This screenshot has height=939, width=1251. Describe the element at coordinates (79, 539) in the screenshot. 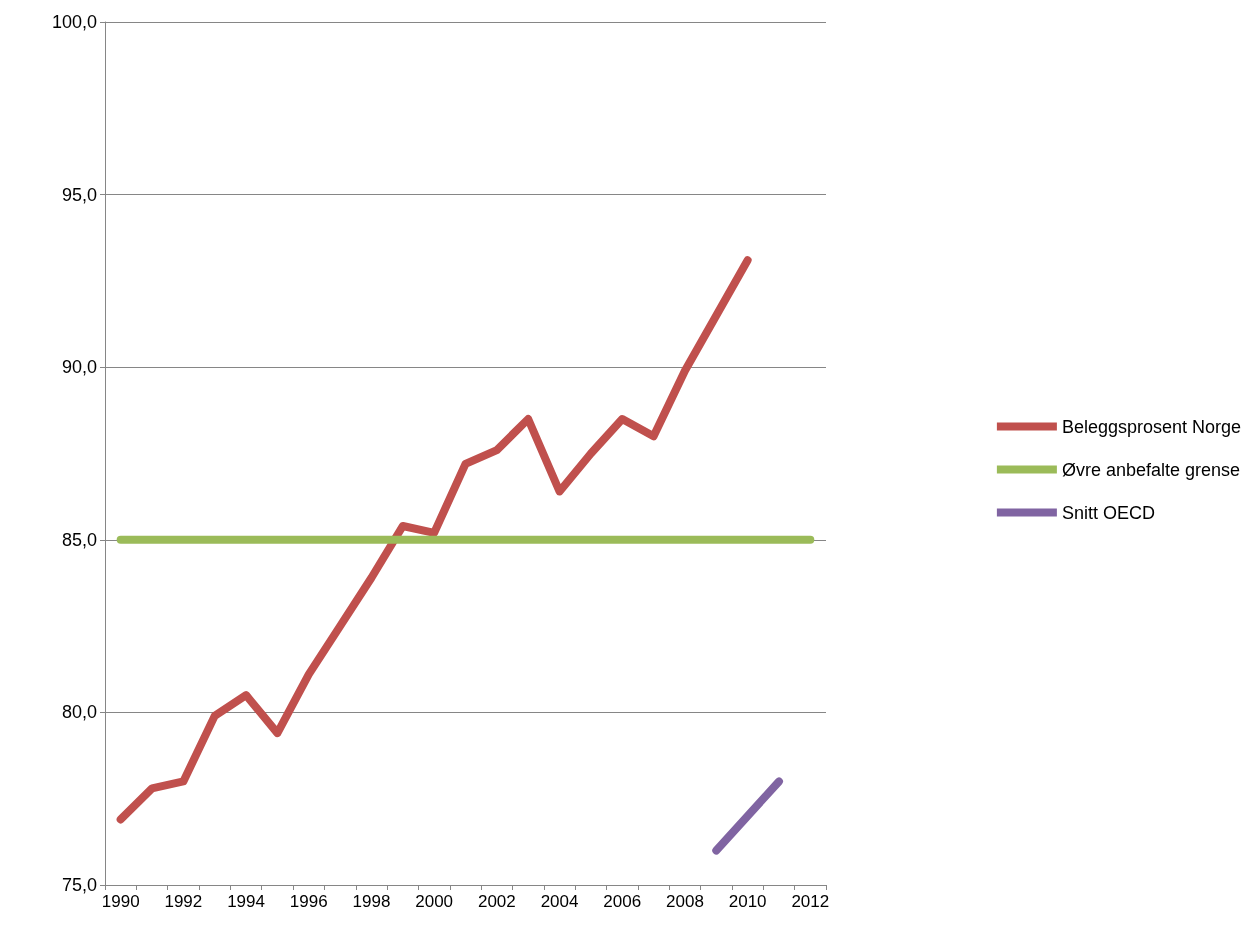

I see `y-tick-label: 85,0` at that location.